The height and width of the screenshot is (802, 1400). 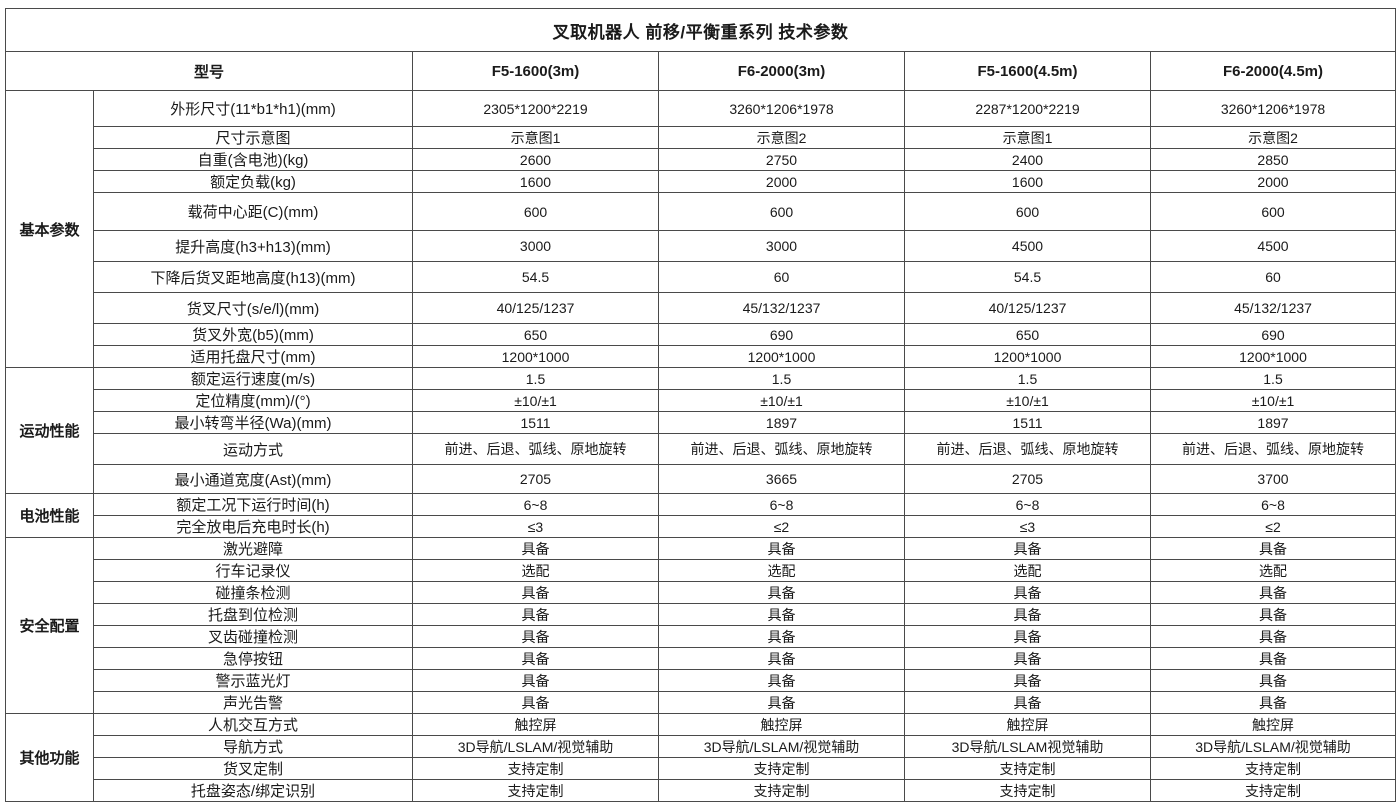 What do you see at coordinates (701, 277) in the screenshot?
I see `table-row: 下降后货叉距地高度(h13)(mm) 54.5 60 54.5 60` at bounding box center [701, 277].